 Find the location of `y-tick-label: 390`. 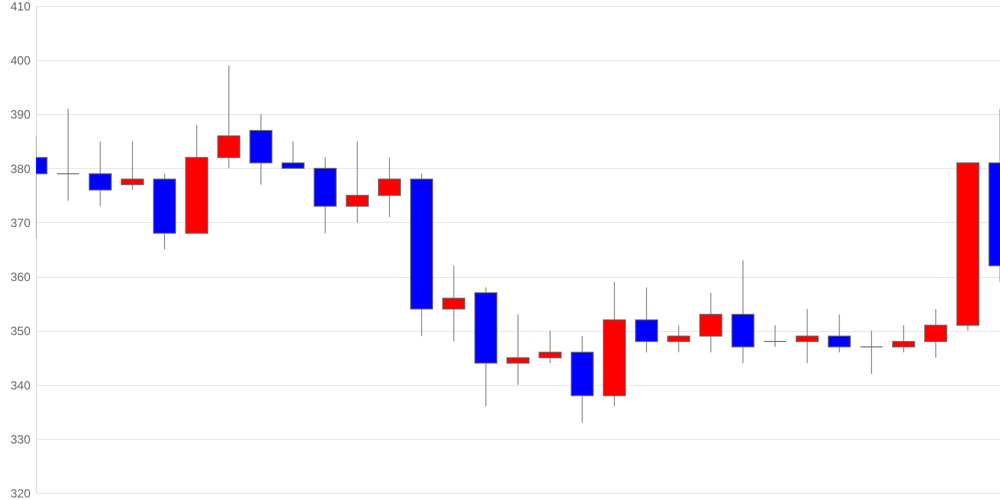

y-tick-label: 390 is located at coordinates (20, 115).